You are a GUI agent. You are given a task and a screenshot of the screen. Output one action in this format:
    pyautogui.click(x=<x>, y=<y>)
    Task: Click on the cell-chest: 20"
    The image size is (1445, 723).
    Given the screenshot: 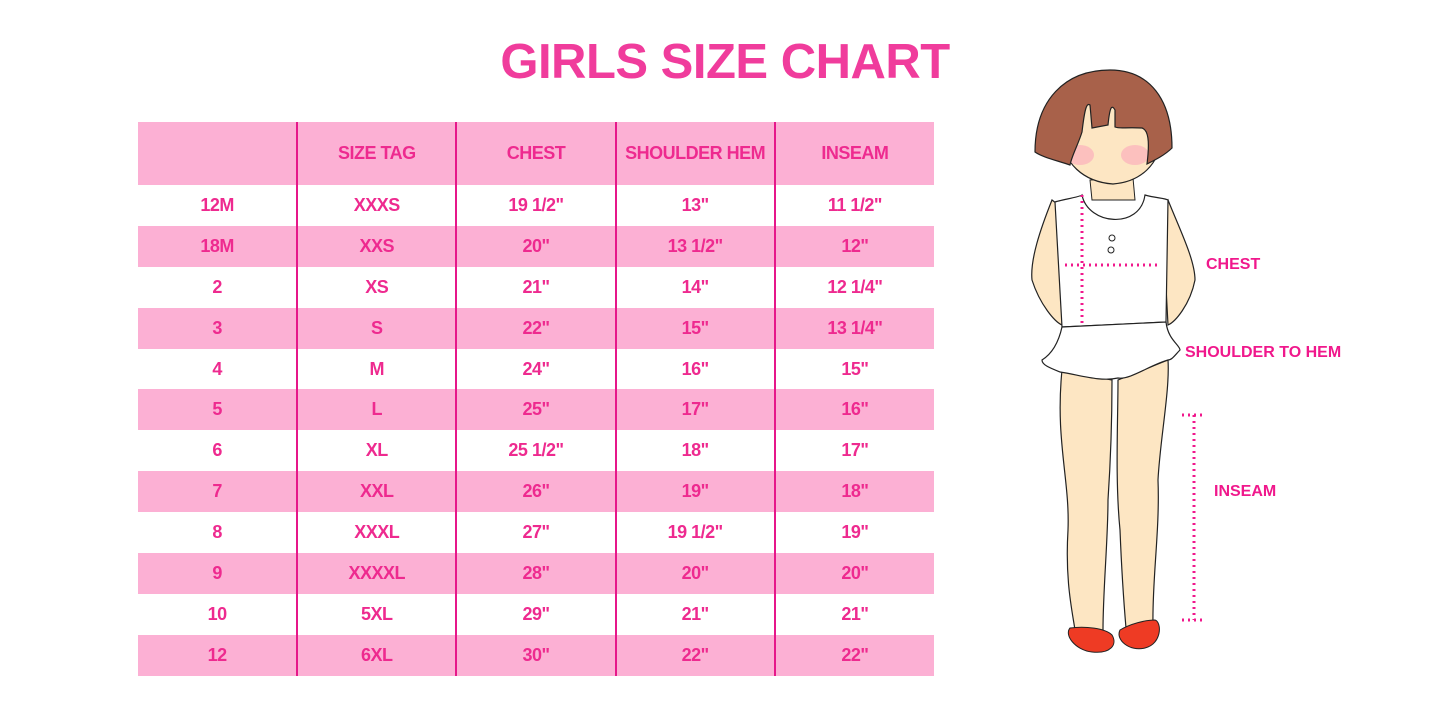 What is the action you would take?
    pyautogui.click(x=535, y=246)
    